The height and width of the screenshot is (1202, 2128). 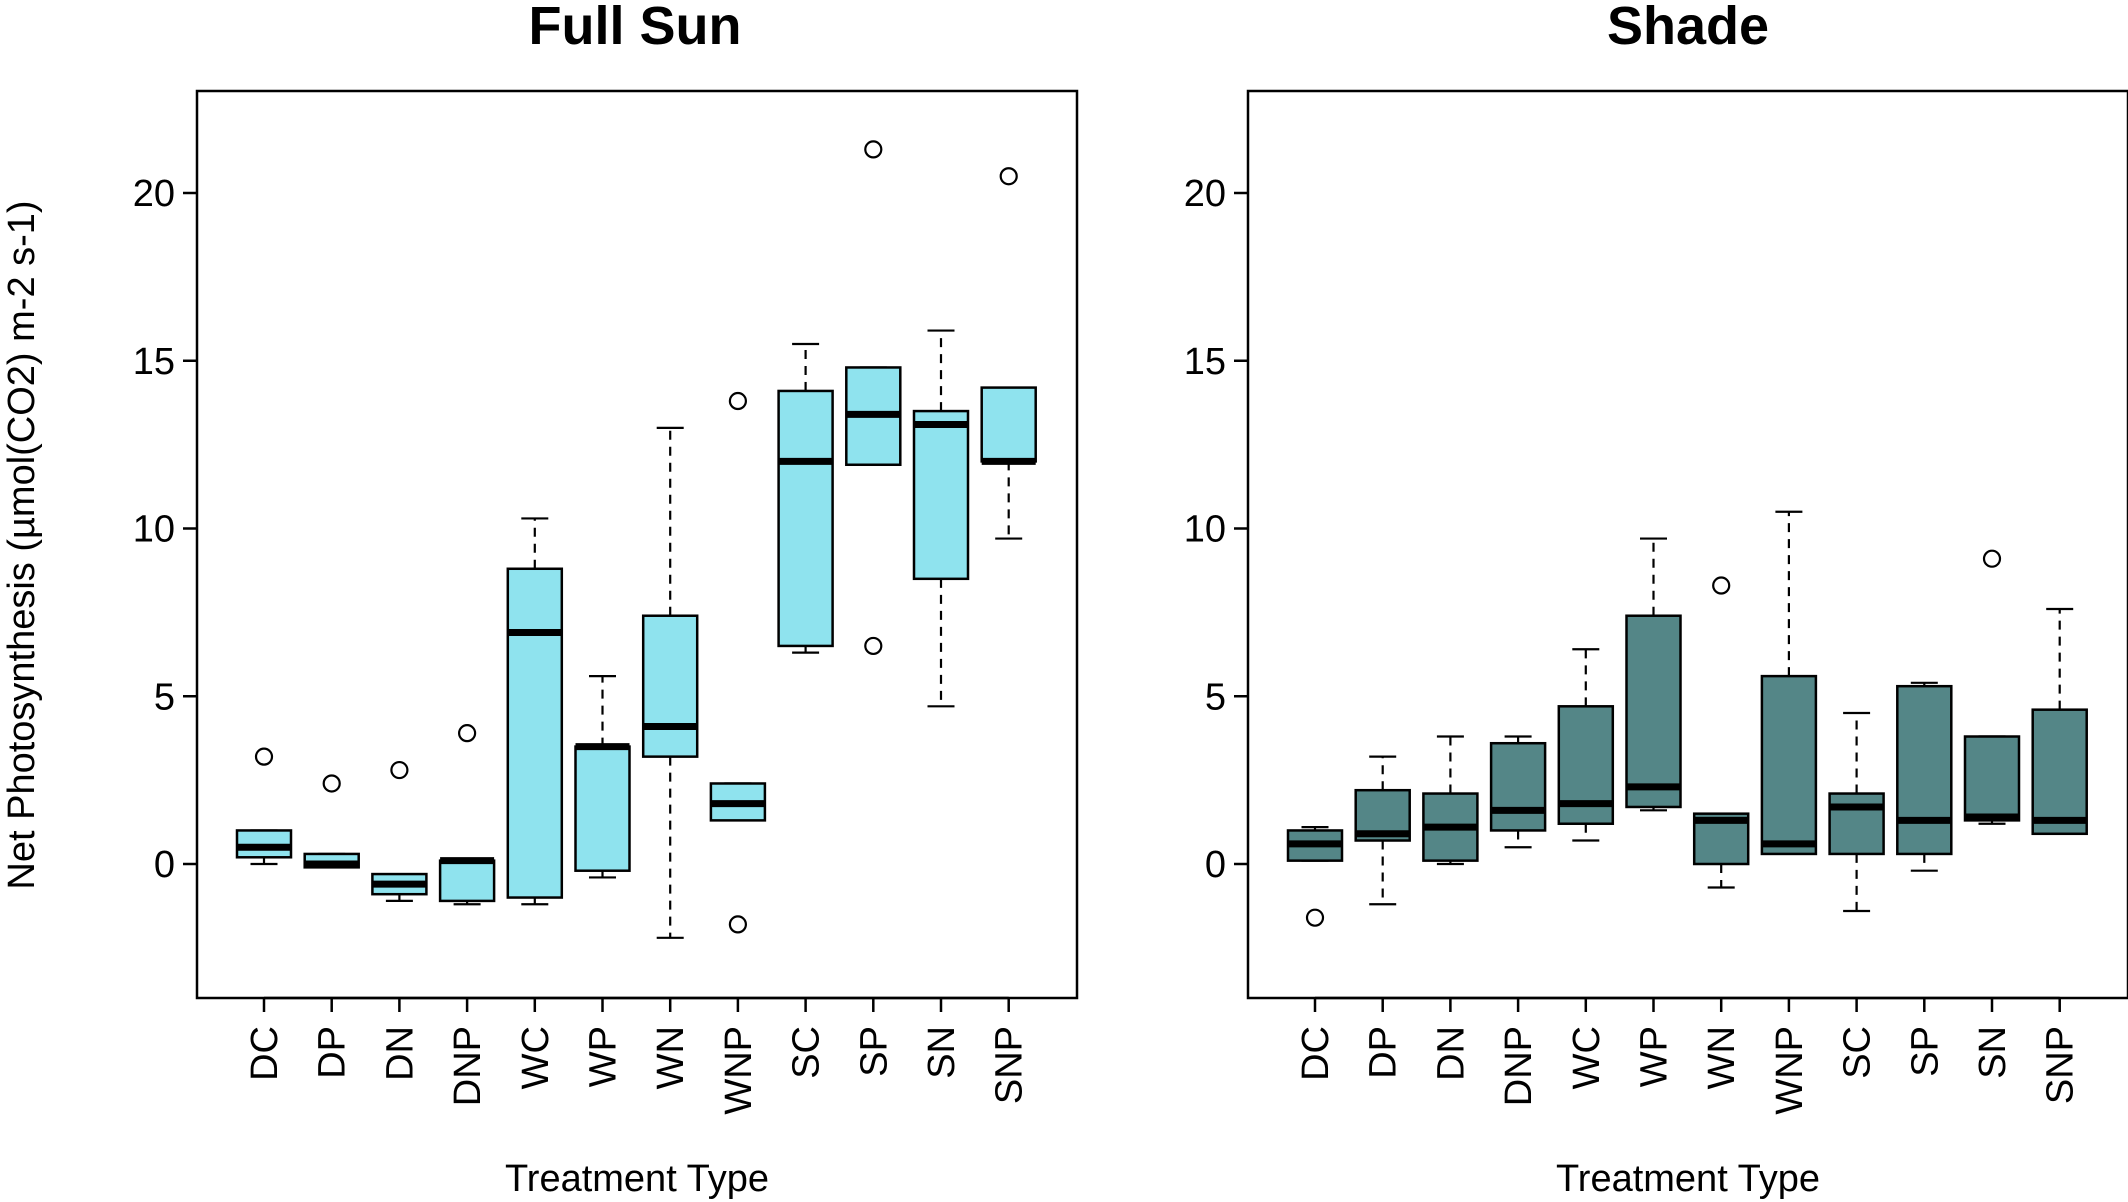 I want to click on shade-box-wnp, so click(x=1789, y=683).